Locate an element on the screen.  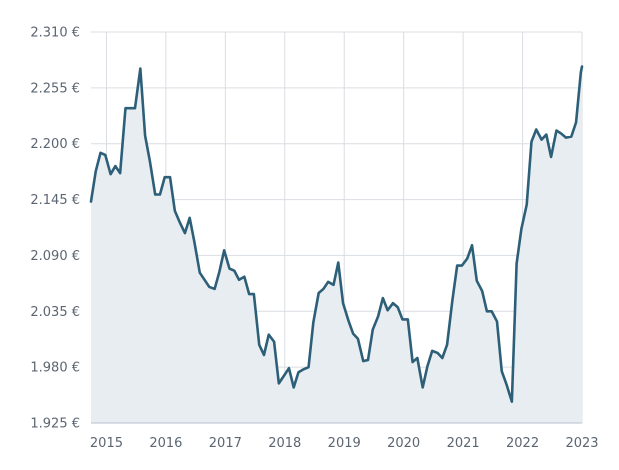
x-tick-label: 2017 is located at coordinates (225, 443).